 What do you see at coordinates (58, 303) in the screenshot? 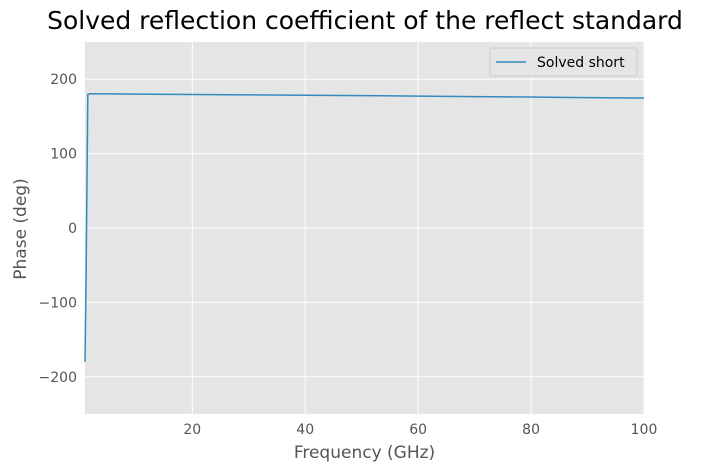
I see `y-tick-label: −100` at bounding box center [58, 303].